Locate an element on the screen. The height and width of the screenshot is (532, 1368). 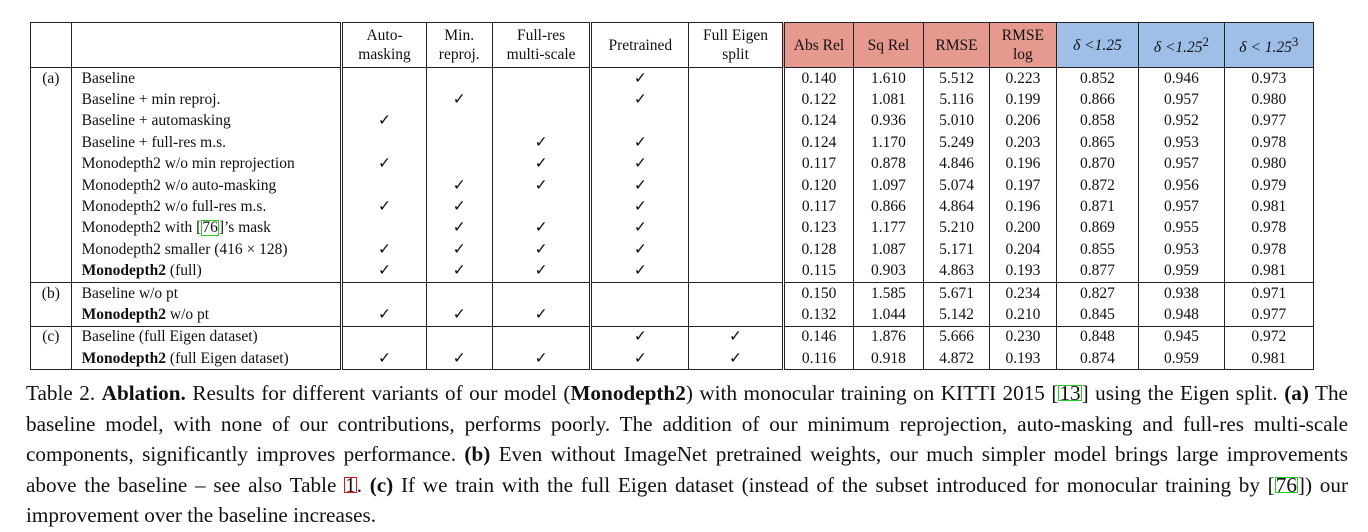
value-delta3: 0.980 is located at coordinates (1269, 100).